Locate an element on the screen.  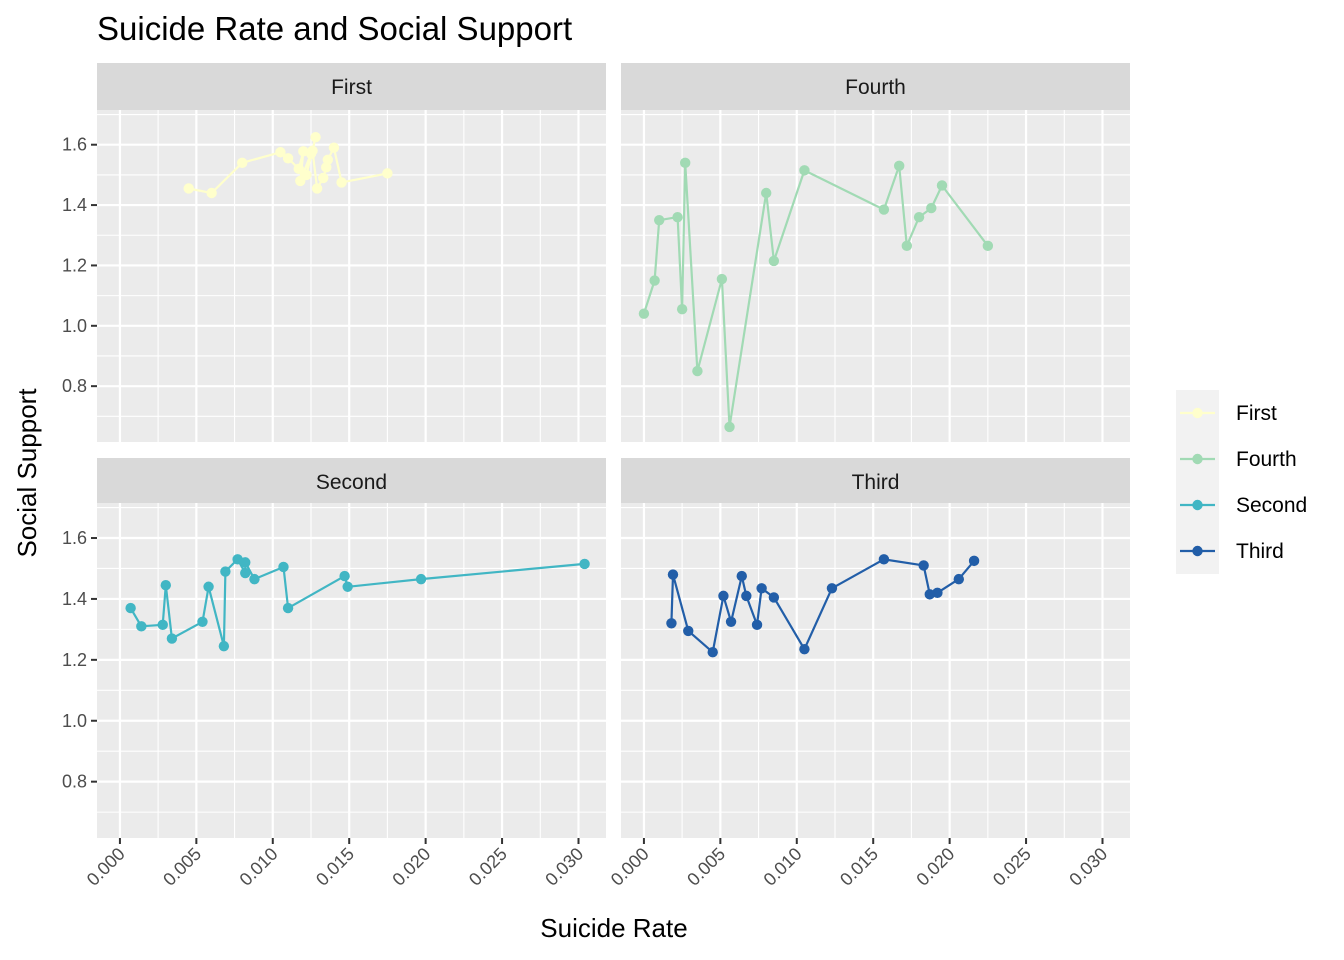
strip-label-first: First is located at coordinates (351, 87).